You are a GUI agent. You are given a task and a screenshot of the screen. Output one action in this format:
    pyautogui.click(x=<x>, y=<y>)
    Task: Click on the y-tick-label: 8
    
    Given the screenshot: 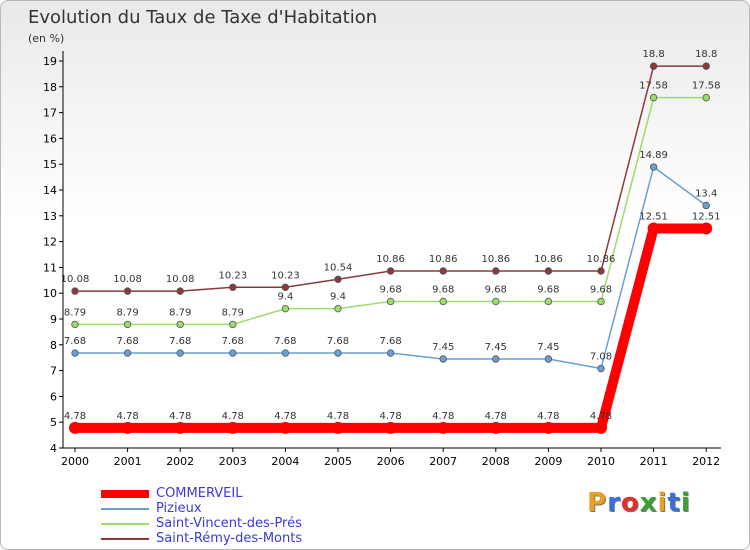 What is the action you would take?
    pyautogui.click(x=53, y=345)
    